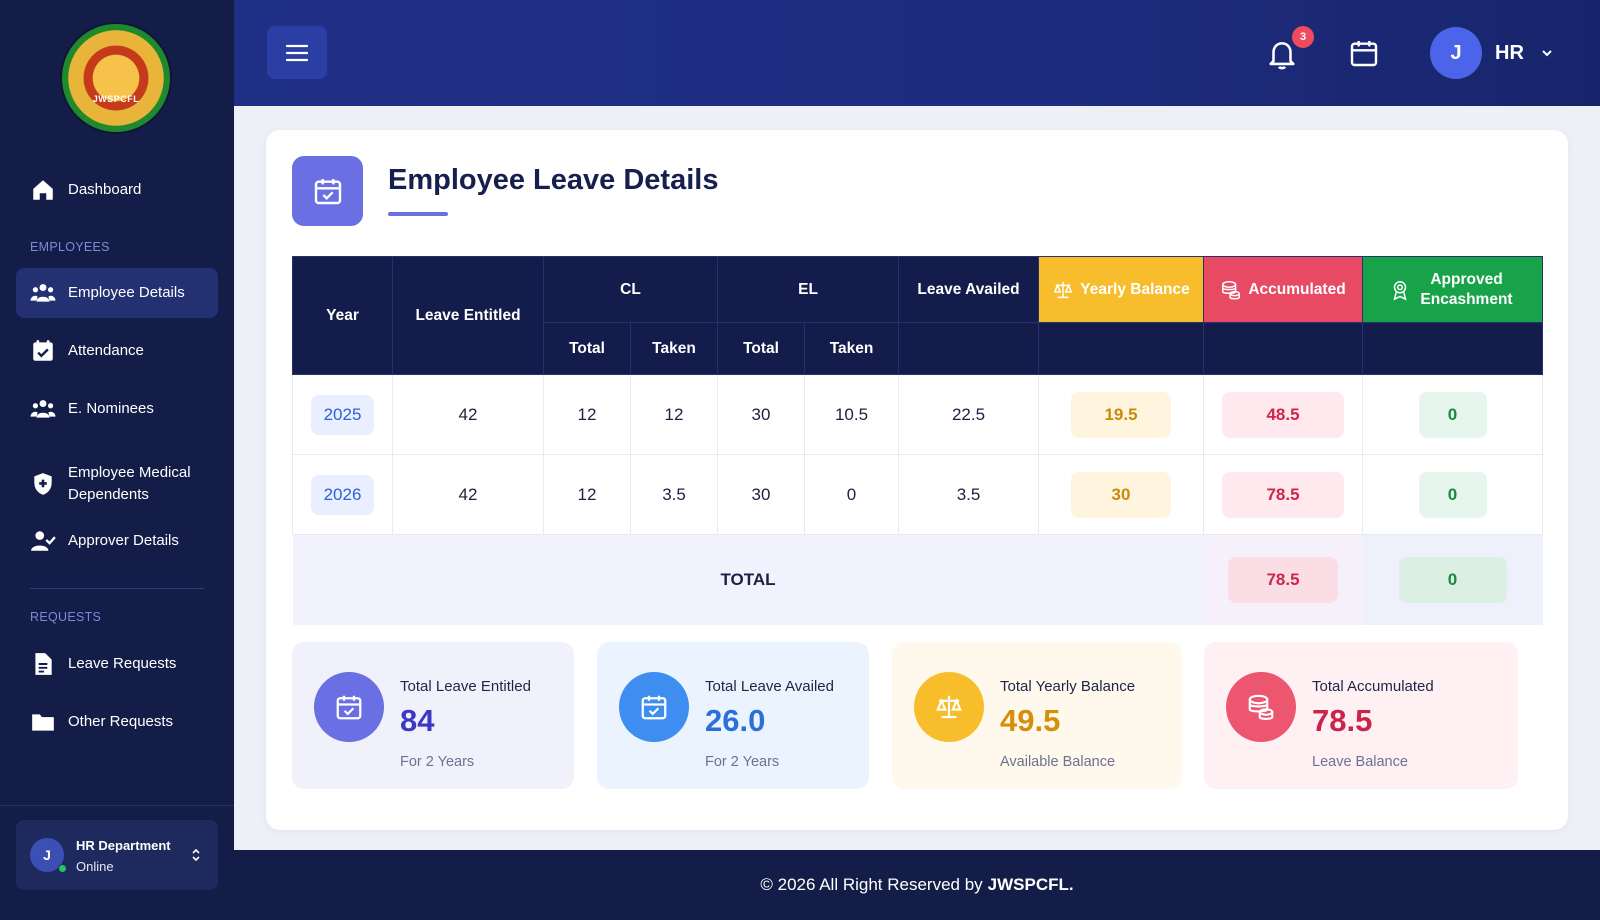 The image size is (1600, 920). I want to click on total-encashment-cell: 0, so click(1452, 579).